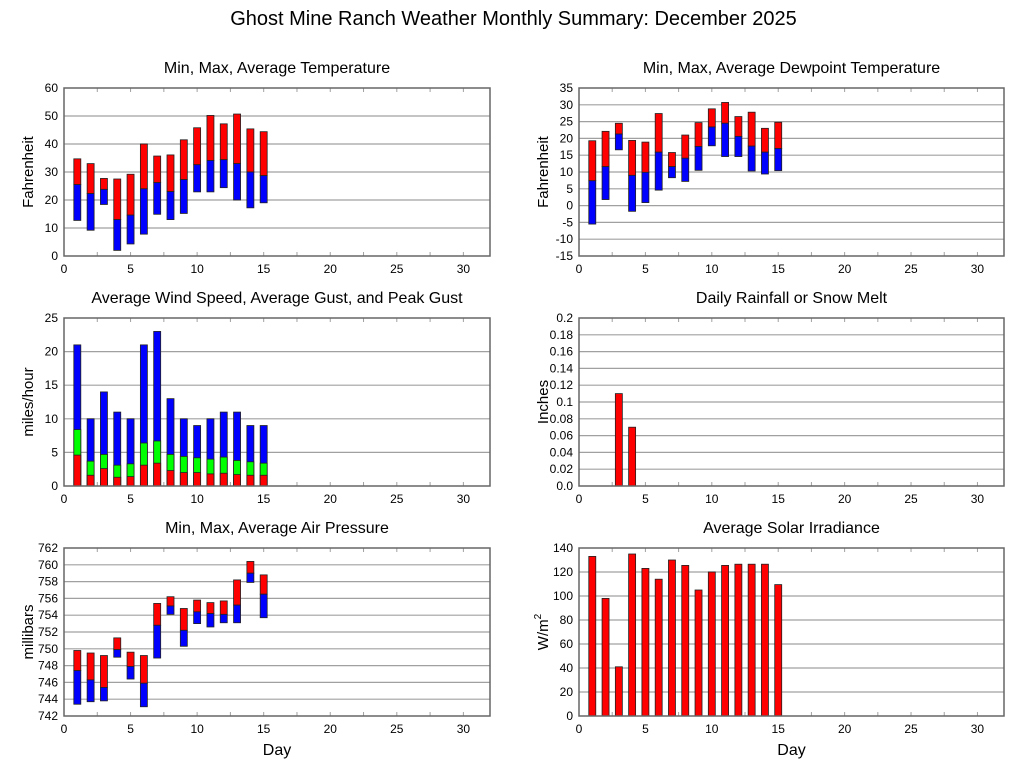 Image resolution: width=1027 pixels, height=772 pixels. What do you see at coordinates (28, 631) in the screenshot?
I see `y-axis-label: millibars` at bounding box center [28, 631].